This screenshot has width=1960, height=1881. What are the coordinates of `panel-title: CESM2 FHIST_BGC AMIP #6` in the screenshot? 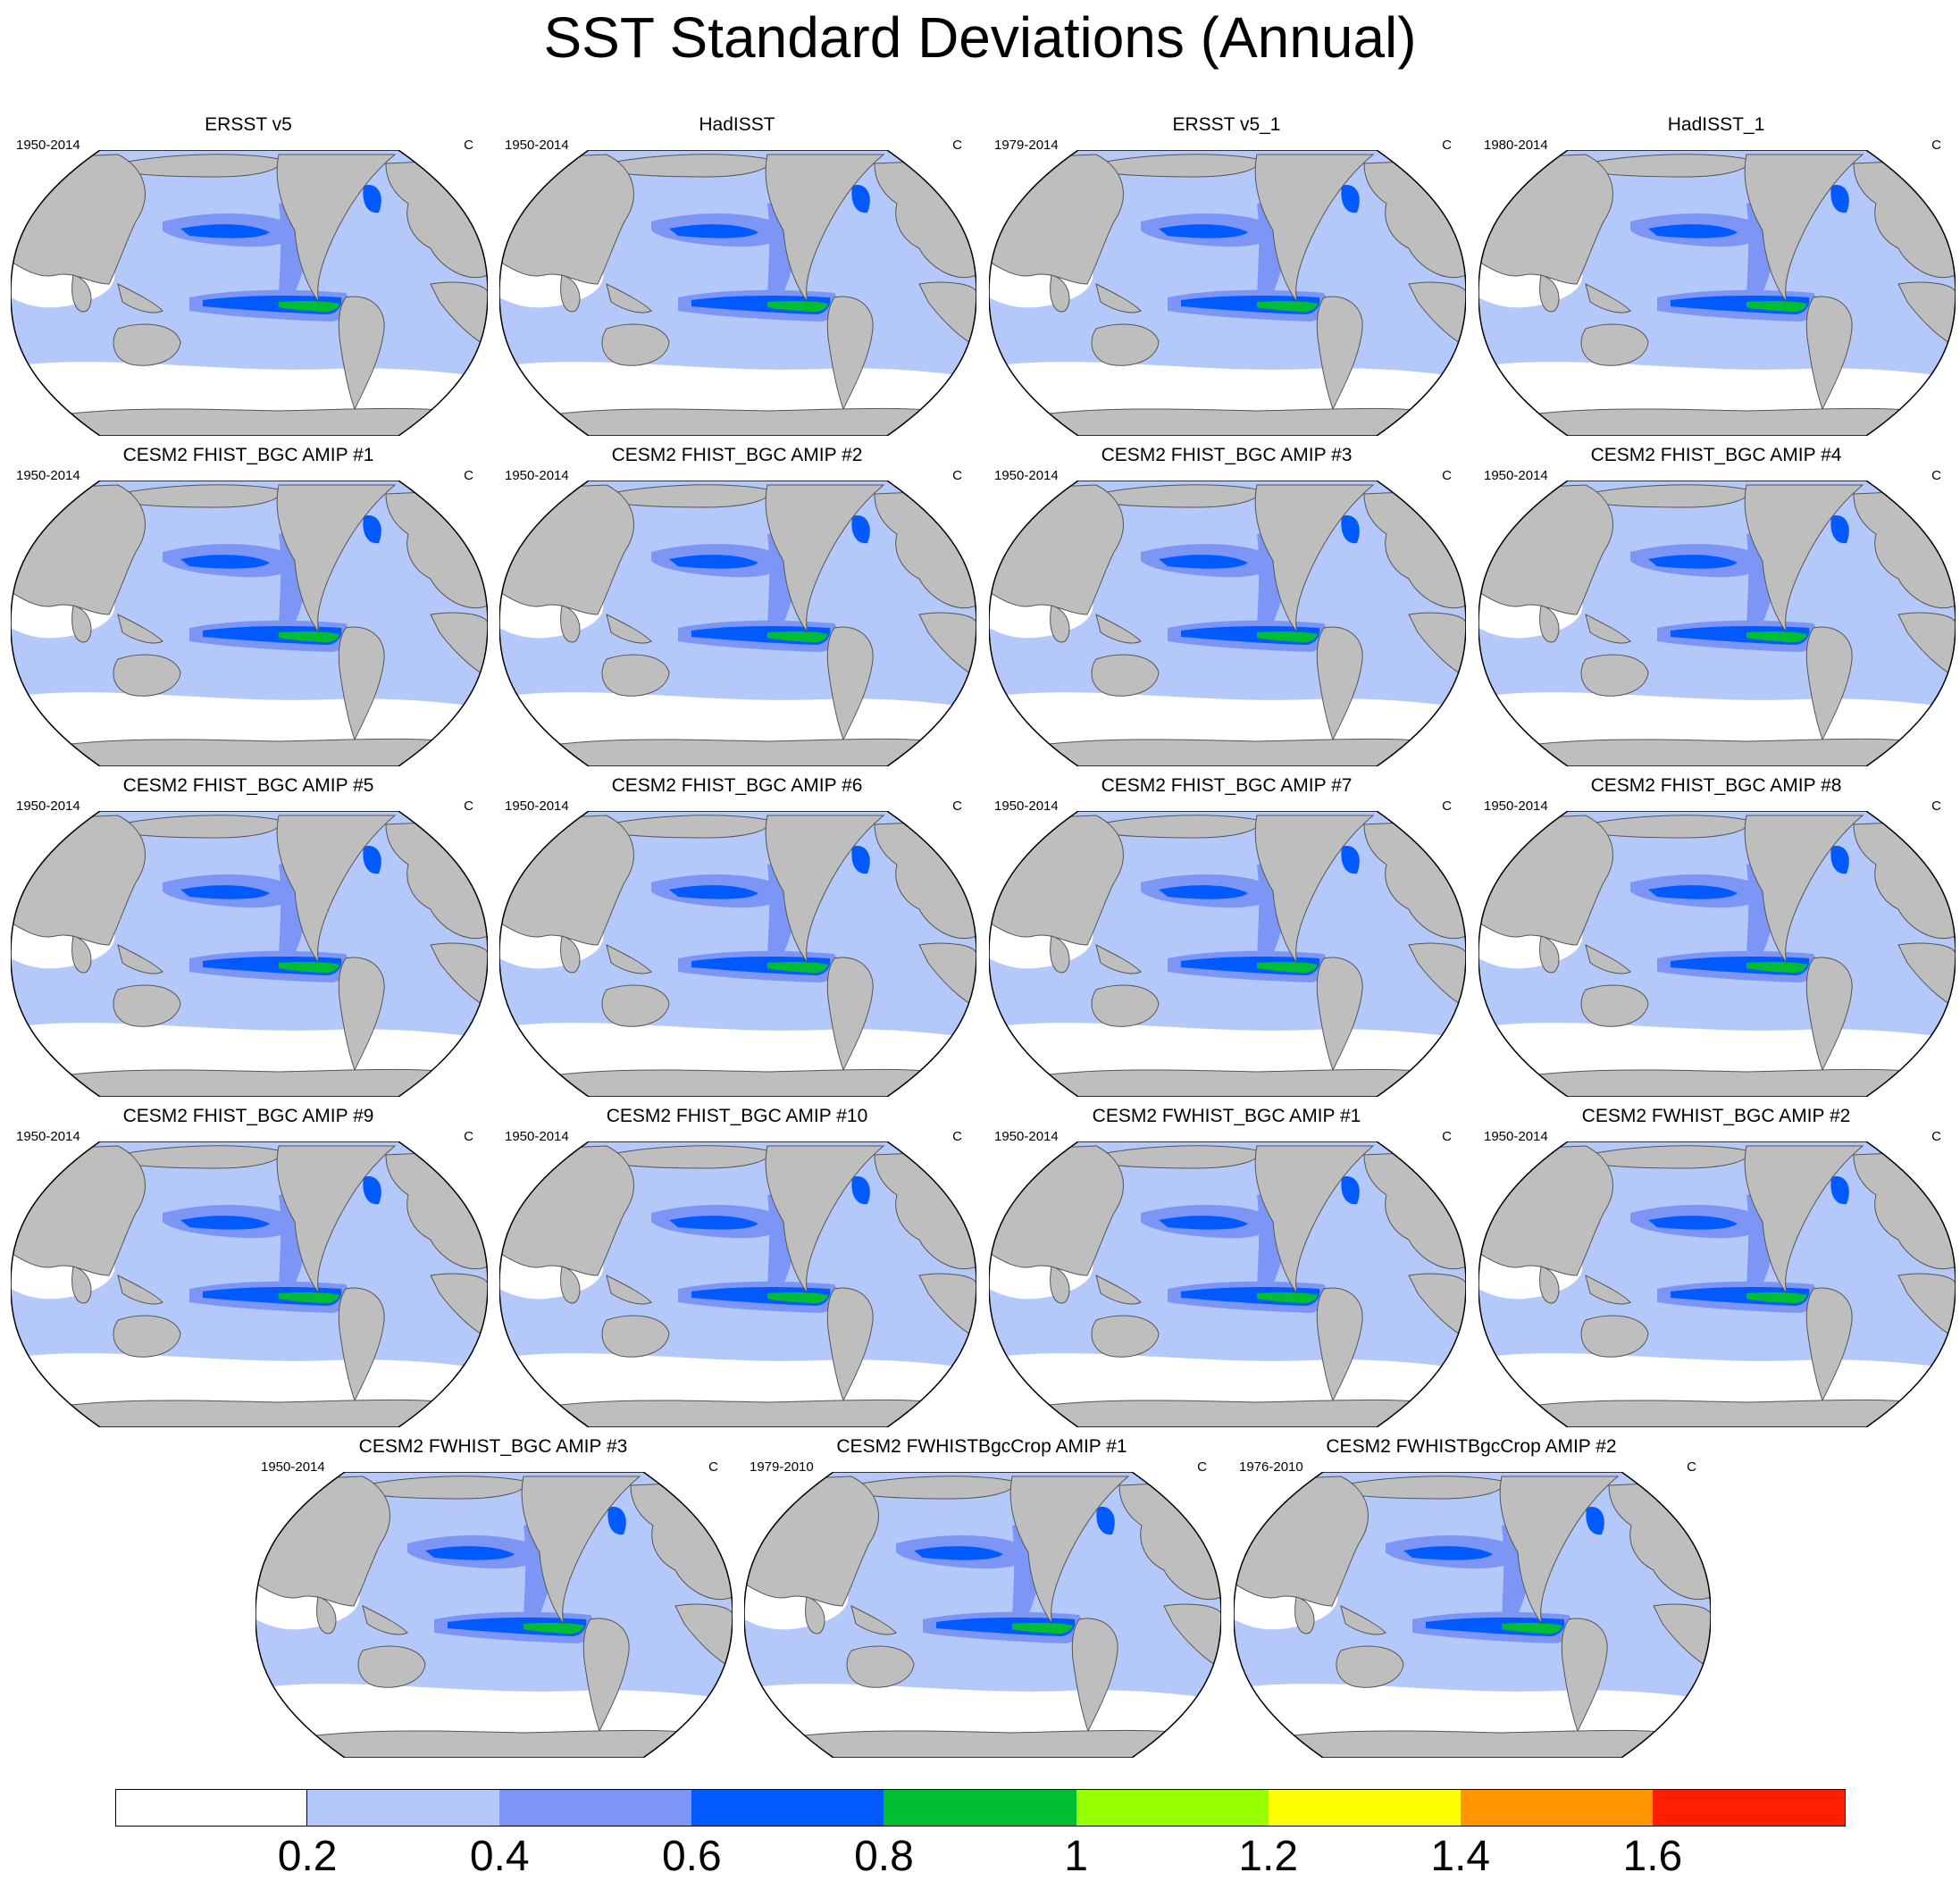 It's located at (737, 785).